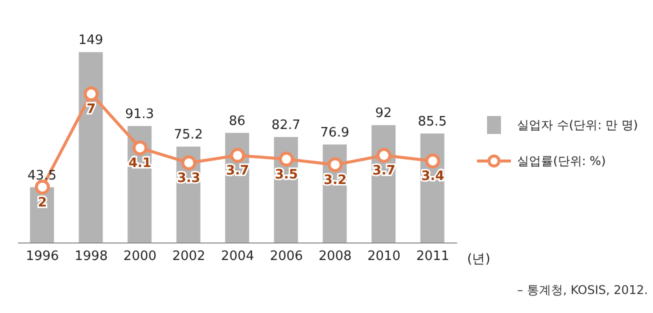  What do you see at coordinates (140, 256) in the screenshot?
I see `x-tick-label: 2000` at bounding box center [140, 256].